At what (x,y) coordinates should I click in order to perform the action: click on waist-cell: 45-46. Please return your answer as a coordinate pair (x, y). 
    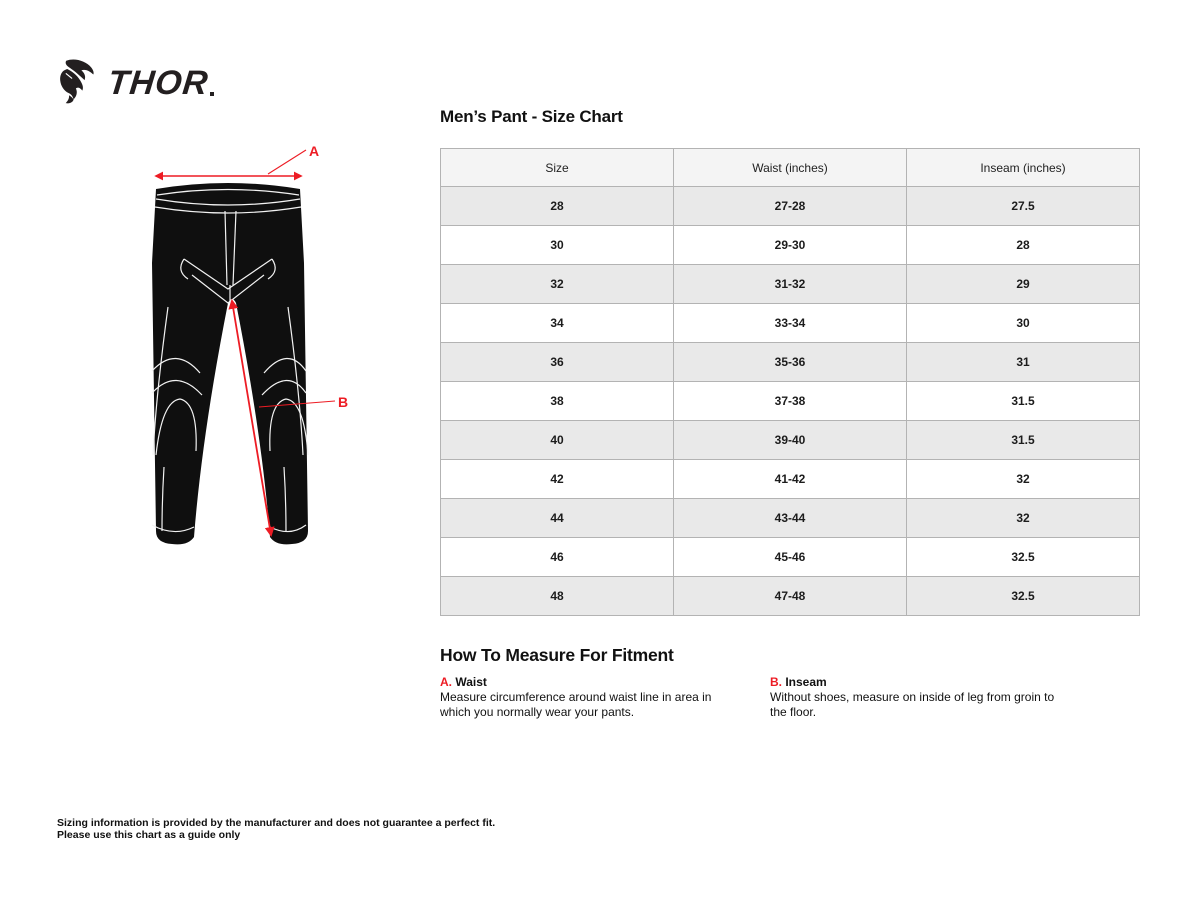
    Looking at the image, I should click on (790, 557).